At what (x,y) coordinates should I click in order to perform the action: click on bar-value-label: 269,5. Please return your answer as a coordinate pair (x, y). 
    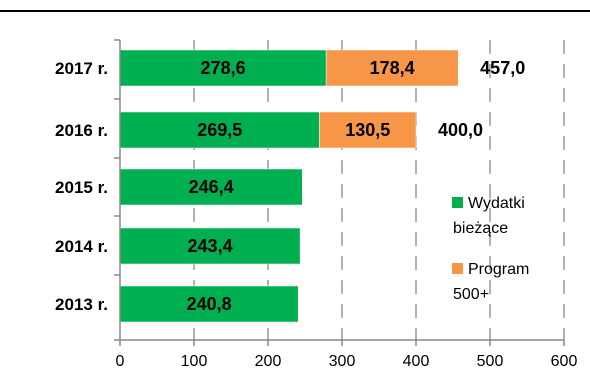
    Looking at the image, I should click on (219, 130).